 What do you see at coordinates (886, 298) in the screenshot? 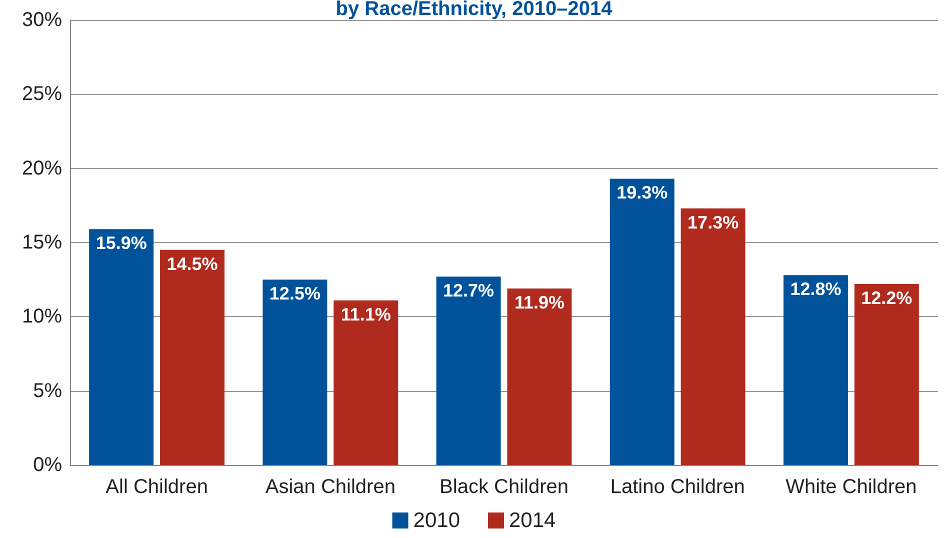
I see `data-label: 12.2%` at bounding box center [886, 298].